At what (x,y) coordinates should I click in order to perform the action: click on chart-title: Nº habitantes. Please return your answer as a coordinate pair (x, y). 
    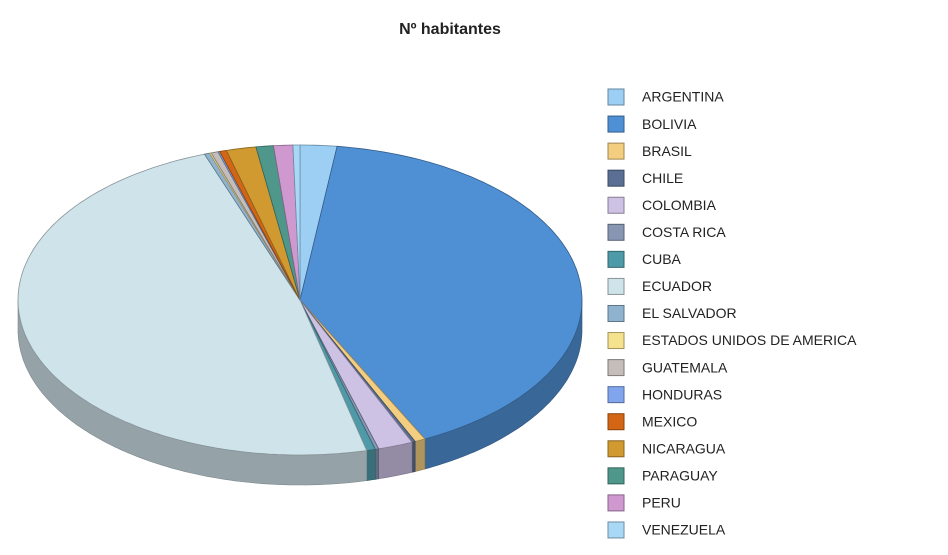
    Looking at the image, I should click on (450, 29).